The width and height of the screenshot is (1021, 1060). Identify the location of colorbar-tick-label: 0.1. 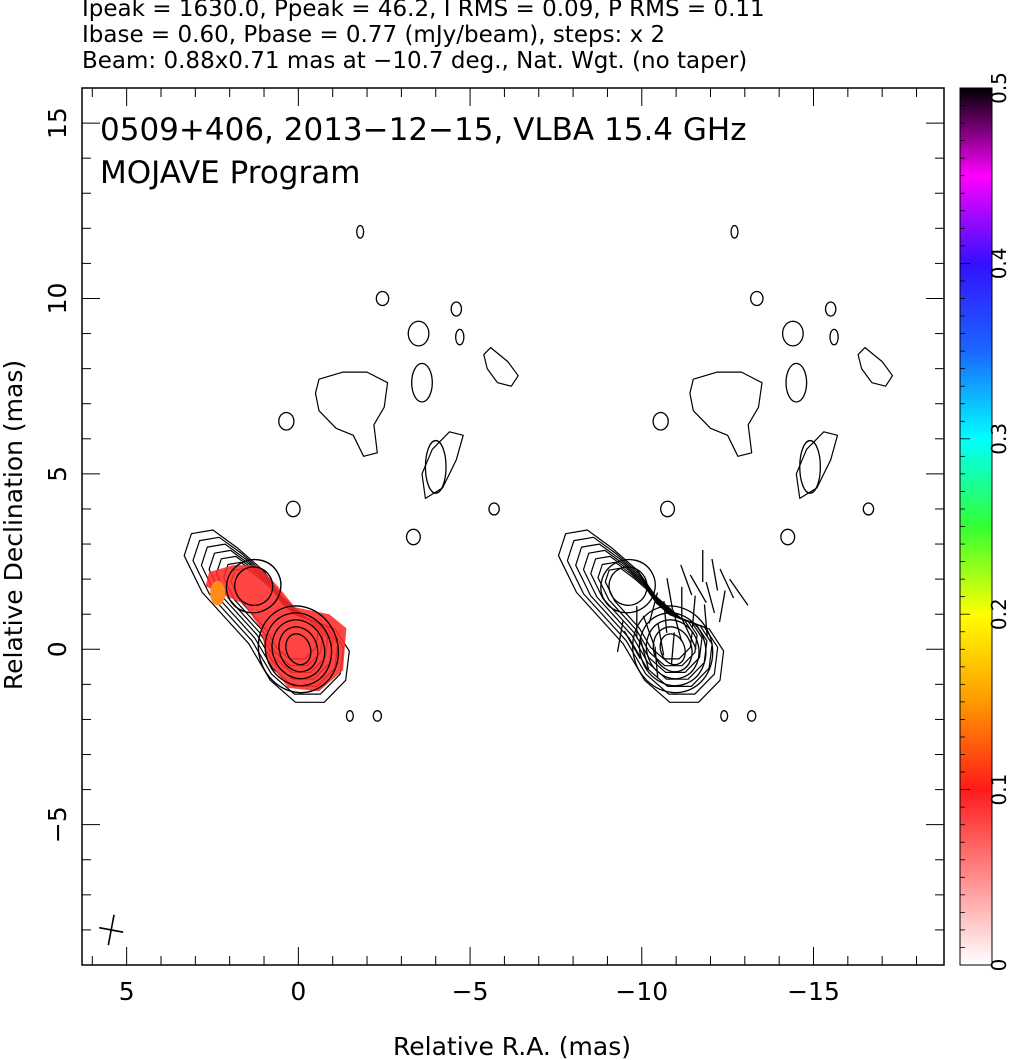
(999, 790).